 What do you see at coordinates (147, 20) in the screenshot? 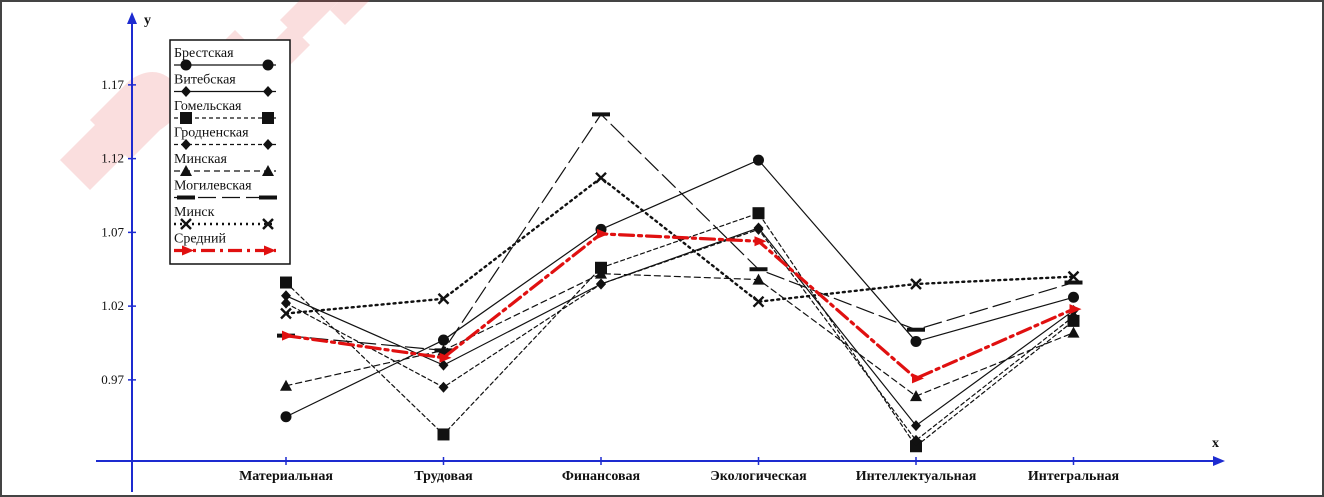
I see `y-axis-name: y` at bounding box center [147, 20].